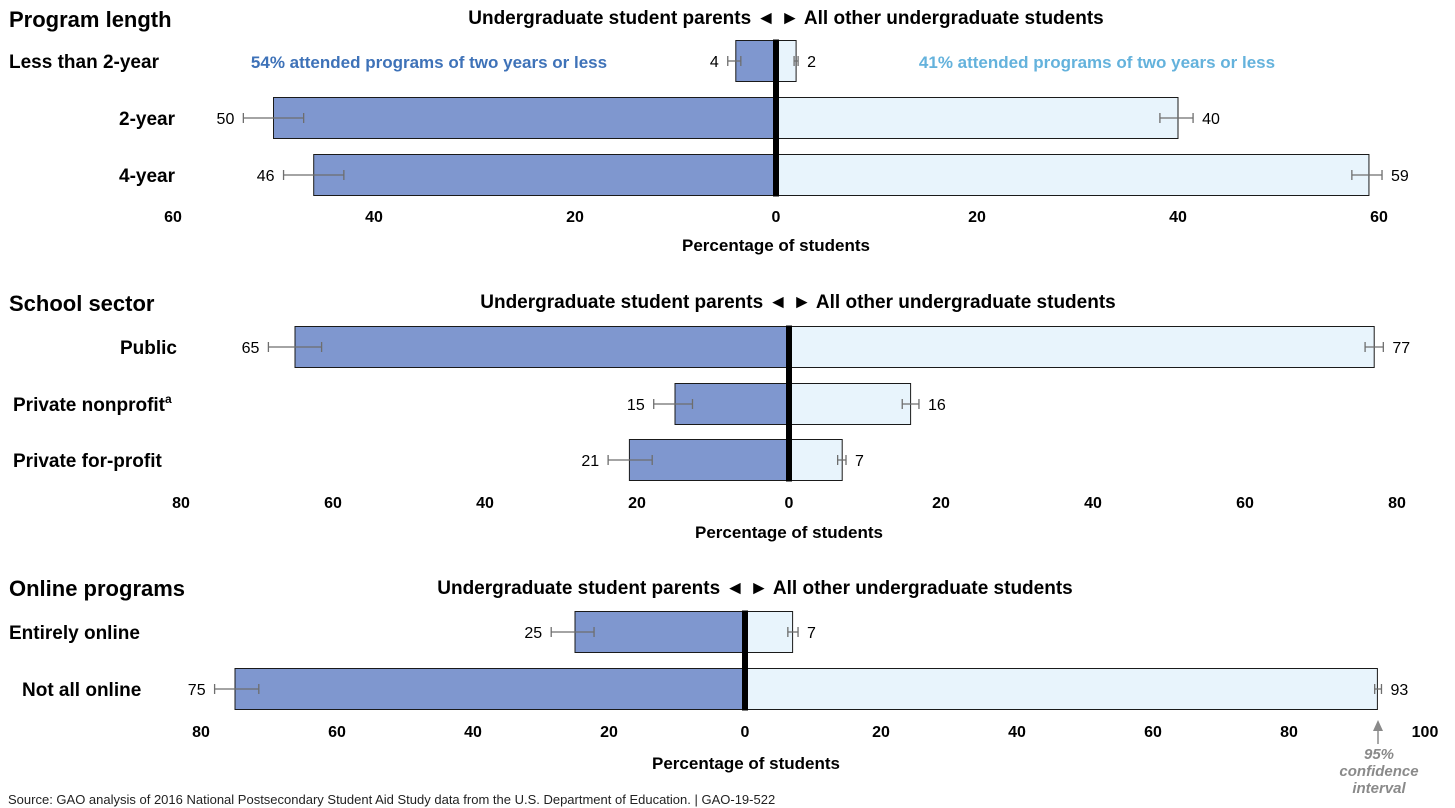 The height and width of the screenshot is (808, 1455). I want to click on value-label-parents-1-2: 21, so click(590, 461).